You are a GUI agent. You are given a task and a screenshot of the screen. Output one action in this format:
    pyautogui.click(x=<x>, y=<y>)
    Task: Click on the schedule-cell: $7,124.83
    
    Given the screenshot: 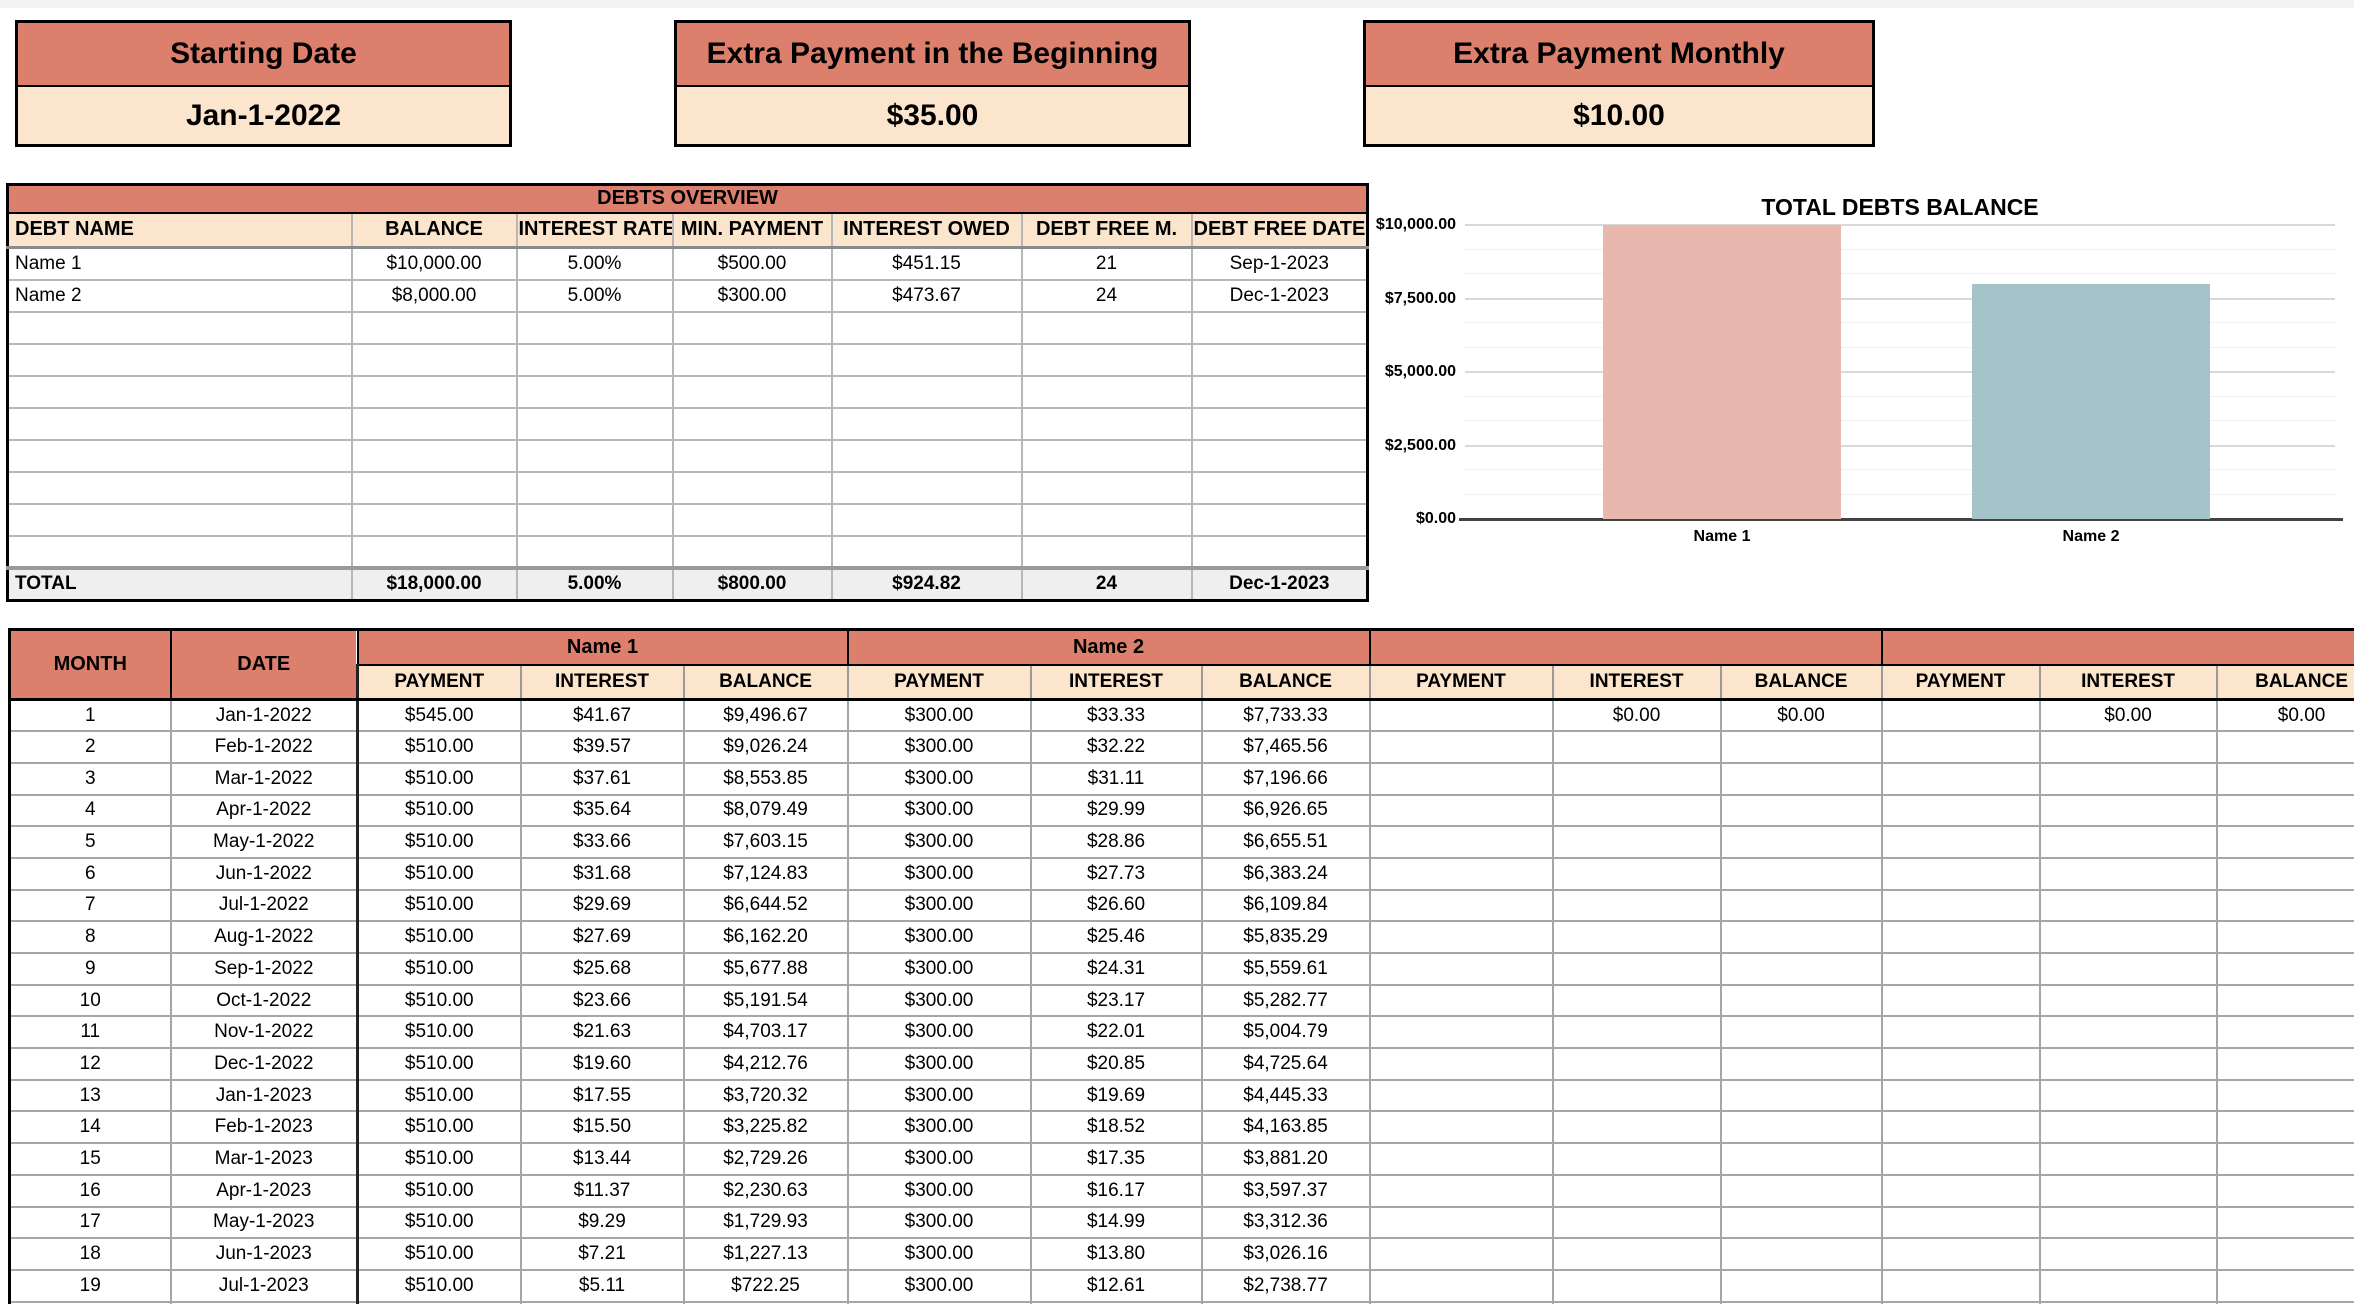 What is the action you would take?
    pyautogui.click(x=765, y=873)
    